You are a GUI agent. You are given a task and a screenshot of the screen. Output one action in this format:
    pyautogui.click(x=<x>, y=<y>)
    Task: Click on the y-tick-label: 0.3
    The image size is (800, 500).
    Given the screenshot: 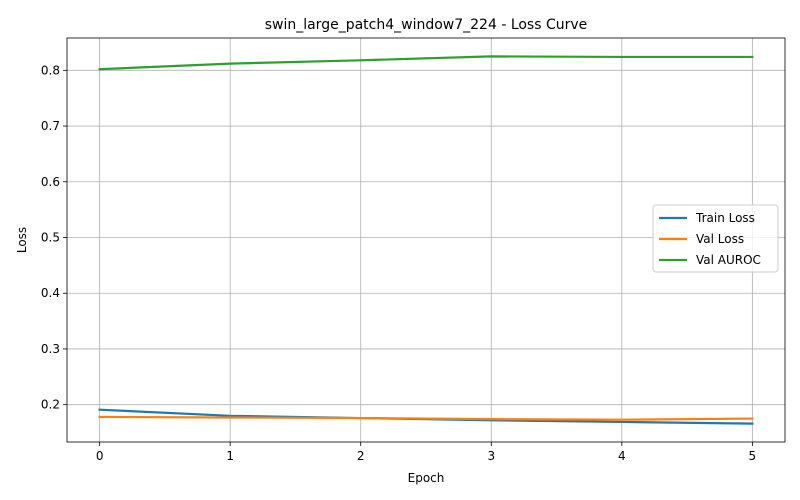 What is the action you would take?
    pyautogui.click(x=50, y=349)
    